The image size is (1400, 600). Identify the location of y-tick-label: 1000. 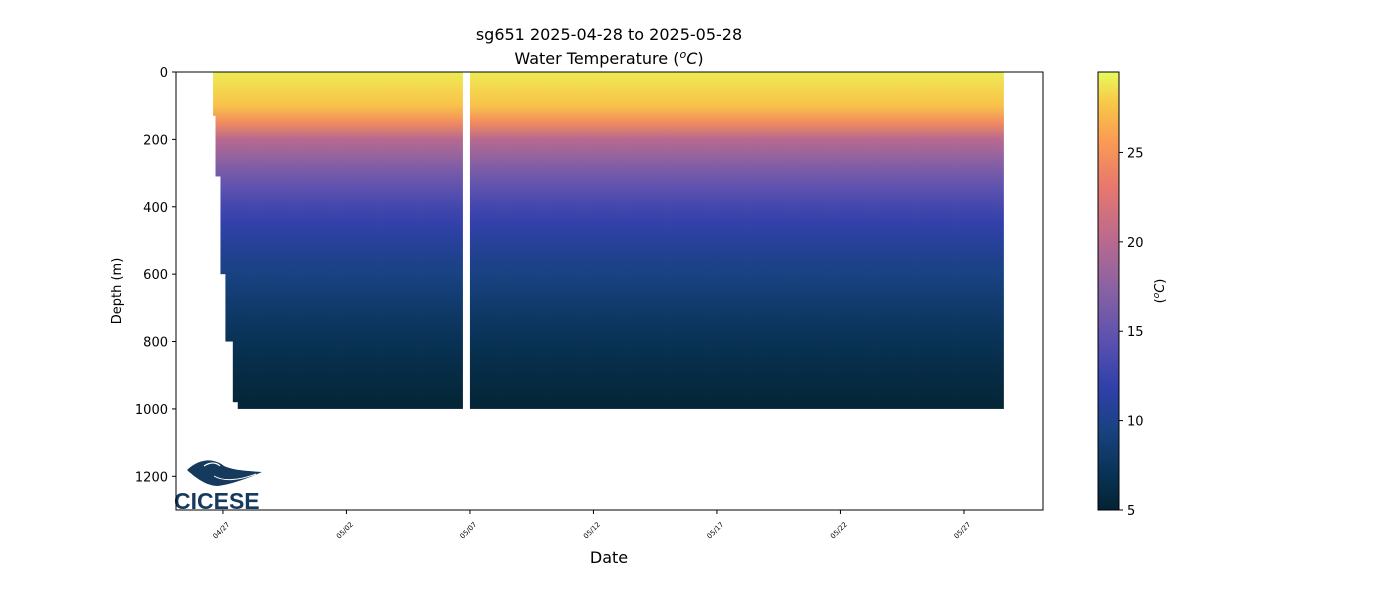
(151, 410).